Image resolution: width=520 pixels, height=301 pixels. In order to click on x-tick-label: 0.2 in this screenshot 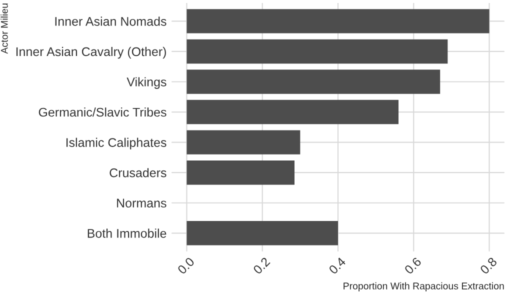, I will do `click(261, 265)`.